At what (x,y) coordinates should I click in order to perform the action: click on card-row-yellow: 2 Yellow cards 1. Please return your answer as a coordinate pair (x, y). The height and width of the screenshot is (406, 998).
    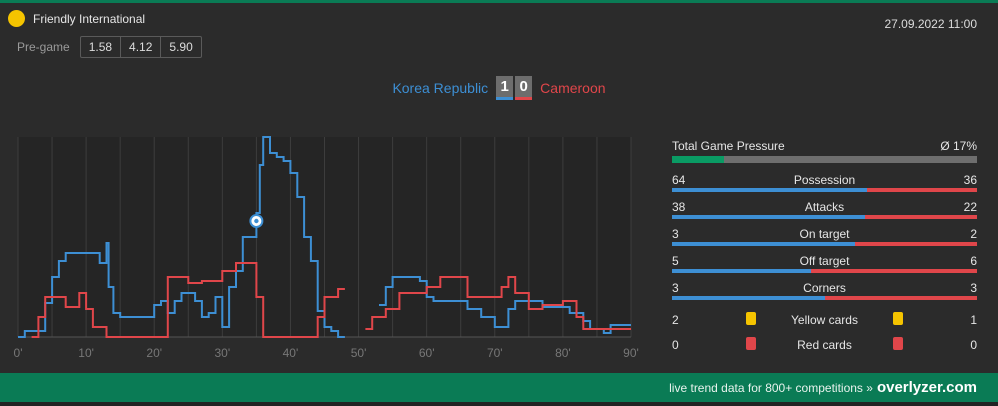
    Looking at the image, I should click on (824, 320).